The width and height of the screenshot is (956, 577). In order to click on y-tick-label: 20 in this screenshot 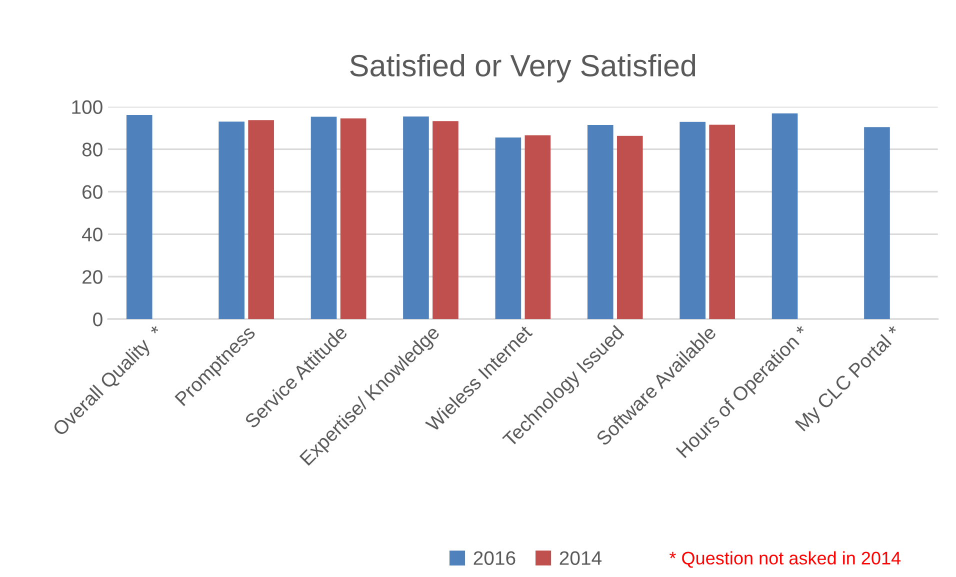, I will do `click(92, 277)`.